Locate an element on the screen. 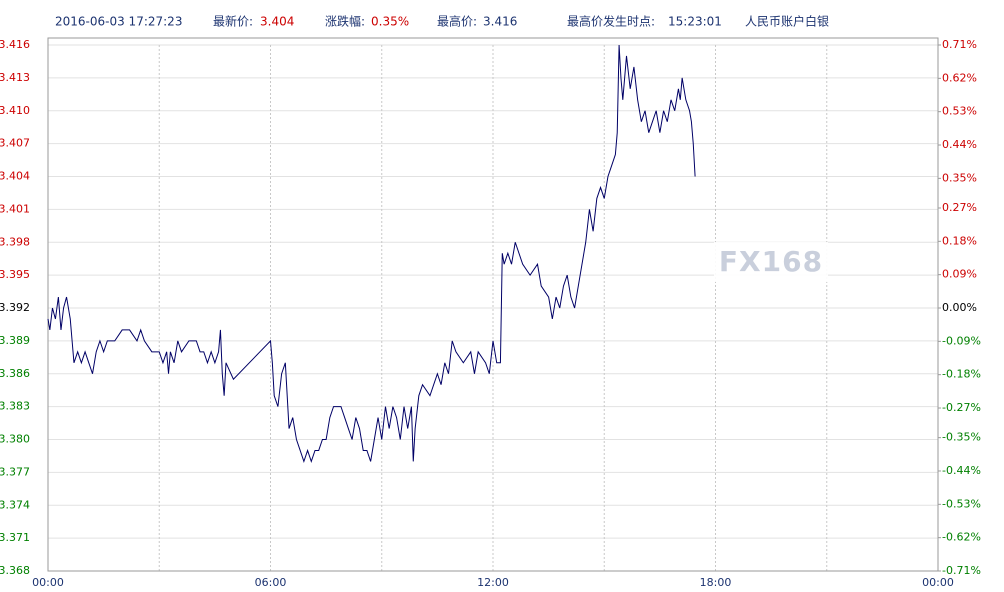  y-tick-label: 3.416 is located at coordinates (15, 44).